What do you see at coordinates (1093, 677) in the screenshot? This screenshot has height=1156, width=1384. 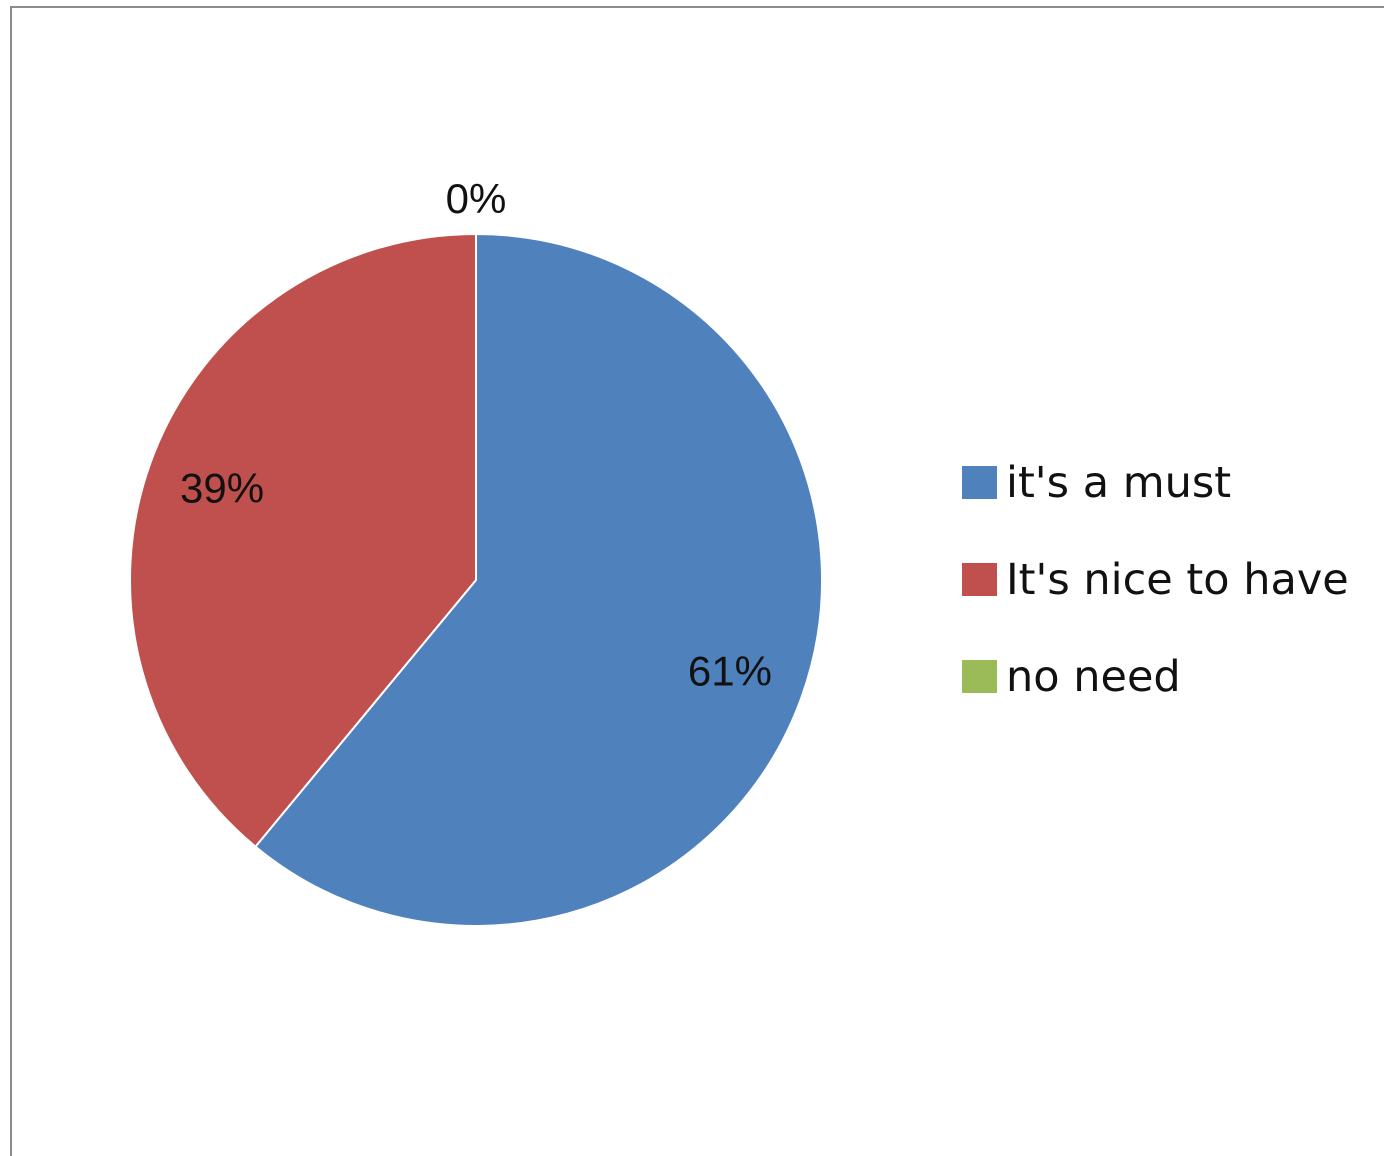 I see `legend-label-no-need: no need` at bounding box center [1093, 677].